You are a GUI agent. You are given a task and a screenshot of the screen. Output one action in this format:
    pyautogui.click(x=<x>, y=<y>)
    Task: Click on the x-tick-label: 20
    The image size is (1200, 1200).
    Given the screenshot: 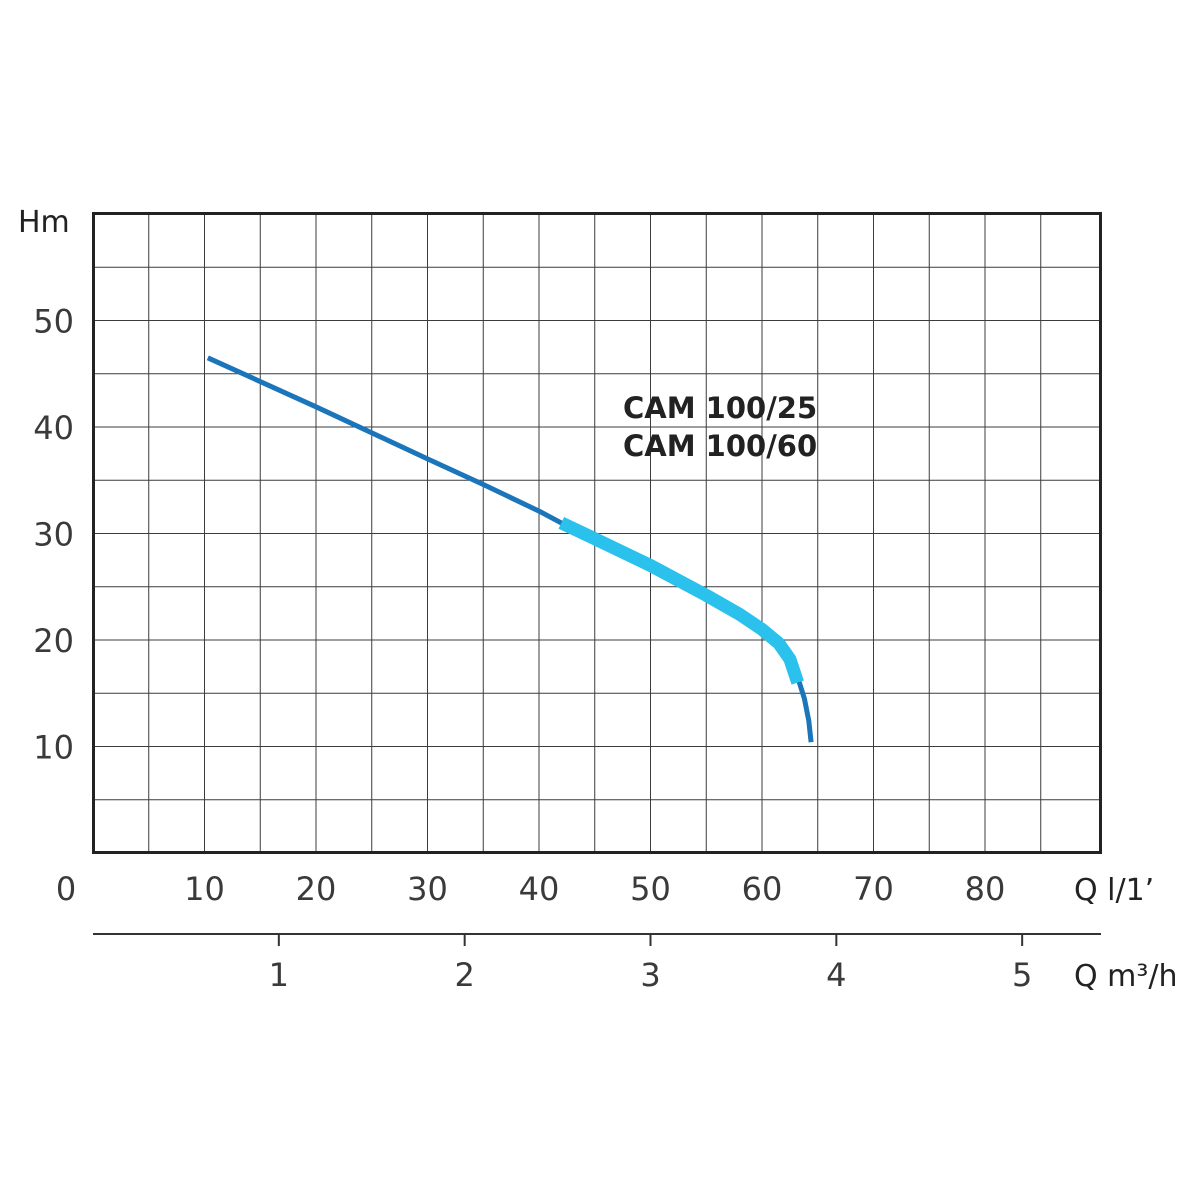 What is the action you would take?
    pyautogui.click(x=316, y=889)
    